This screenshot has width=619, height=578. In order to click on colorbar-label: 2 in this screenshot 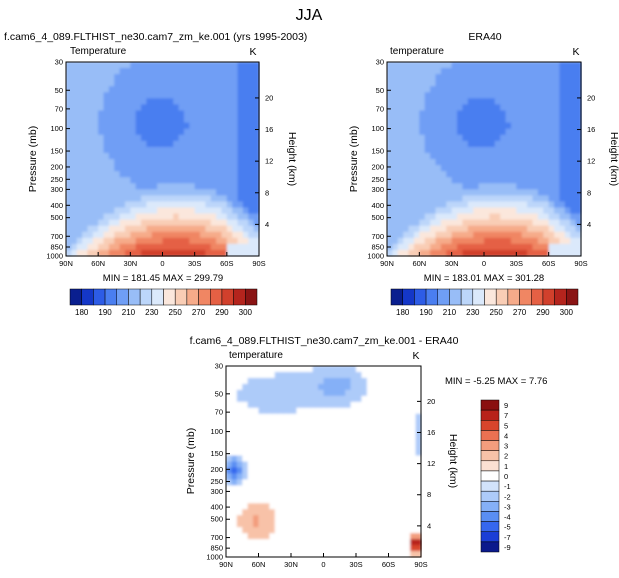, I will do `click(506, 456)`.